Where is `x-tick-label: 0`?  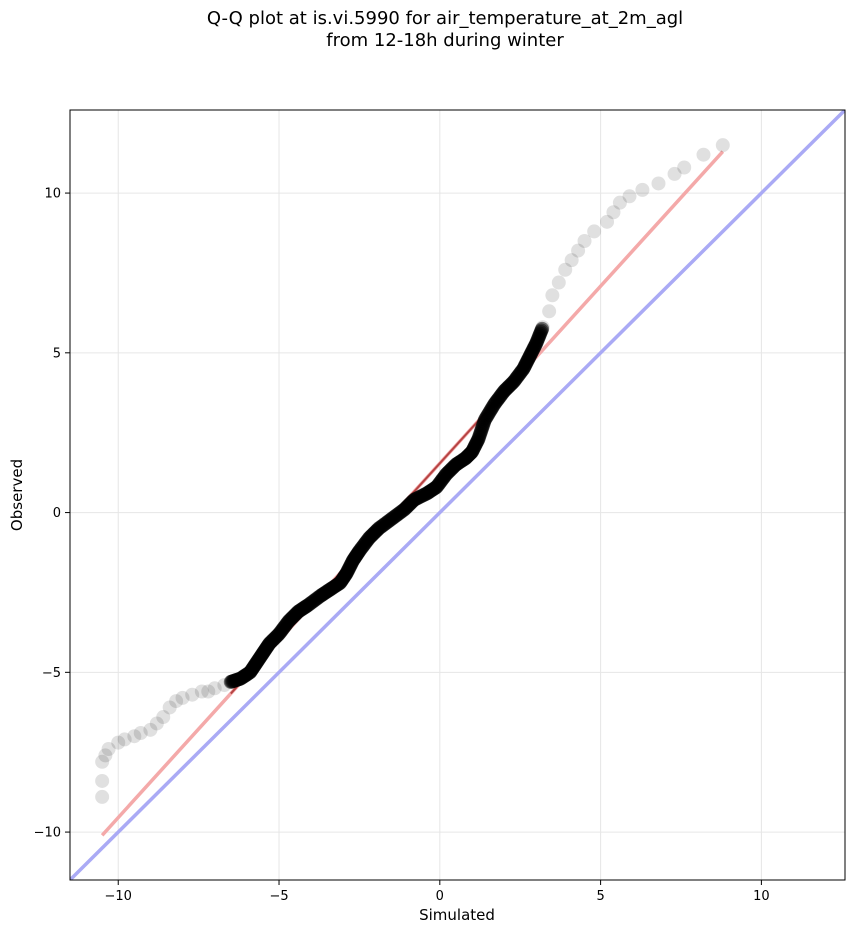
x-tick-label: 0 is located at coordinates (440, 896).